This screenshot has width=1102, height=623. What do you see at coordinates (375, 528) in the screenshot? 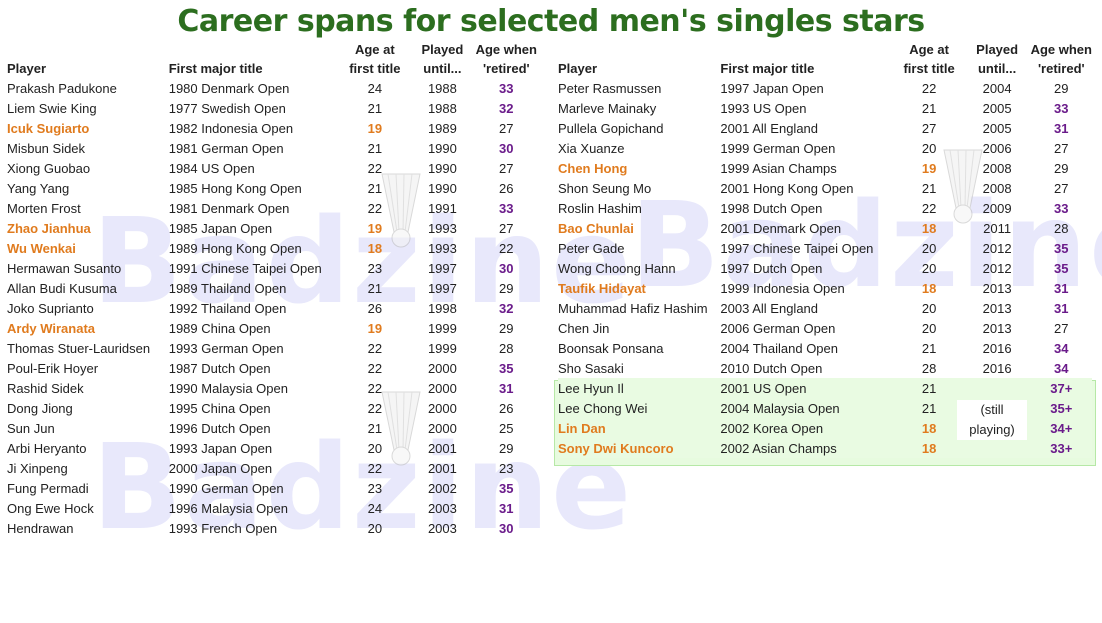
I see `age-cell: 20` at bounding box center [375, 528].